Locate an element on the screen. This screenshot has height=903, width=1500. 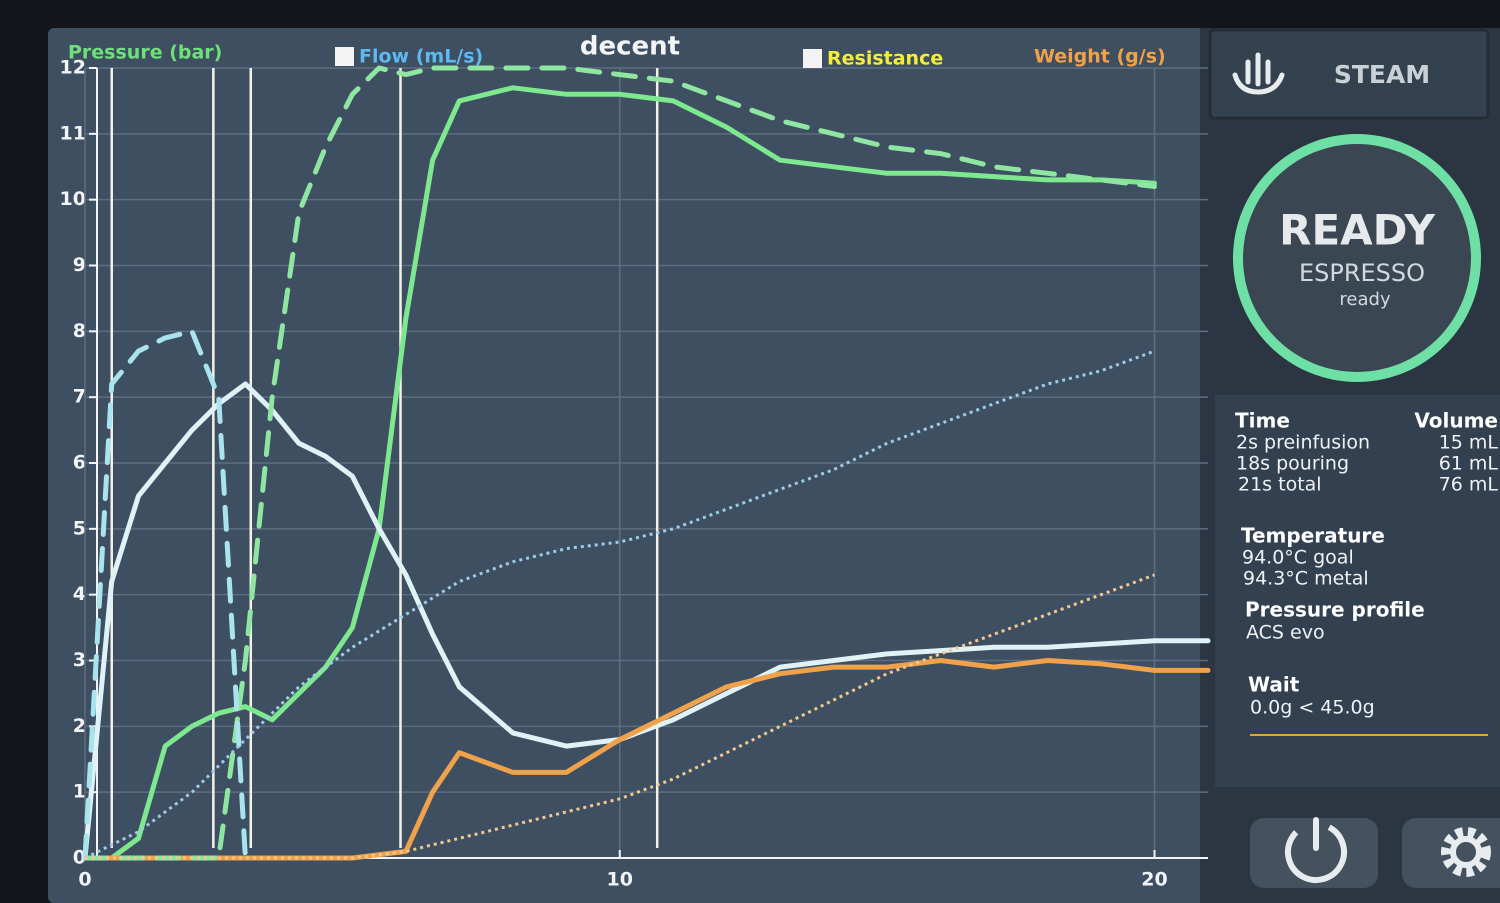
info-line: 21s total is located at coordinates (1280, 485).